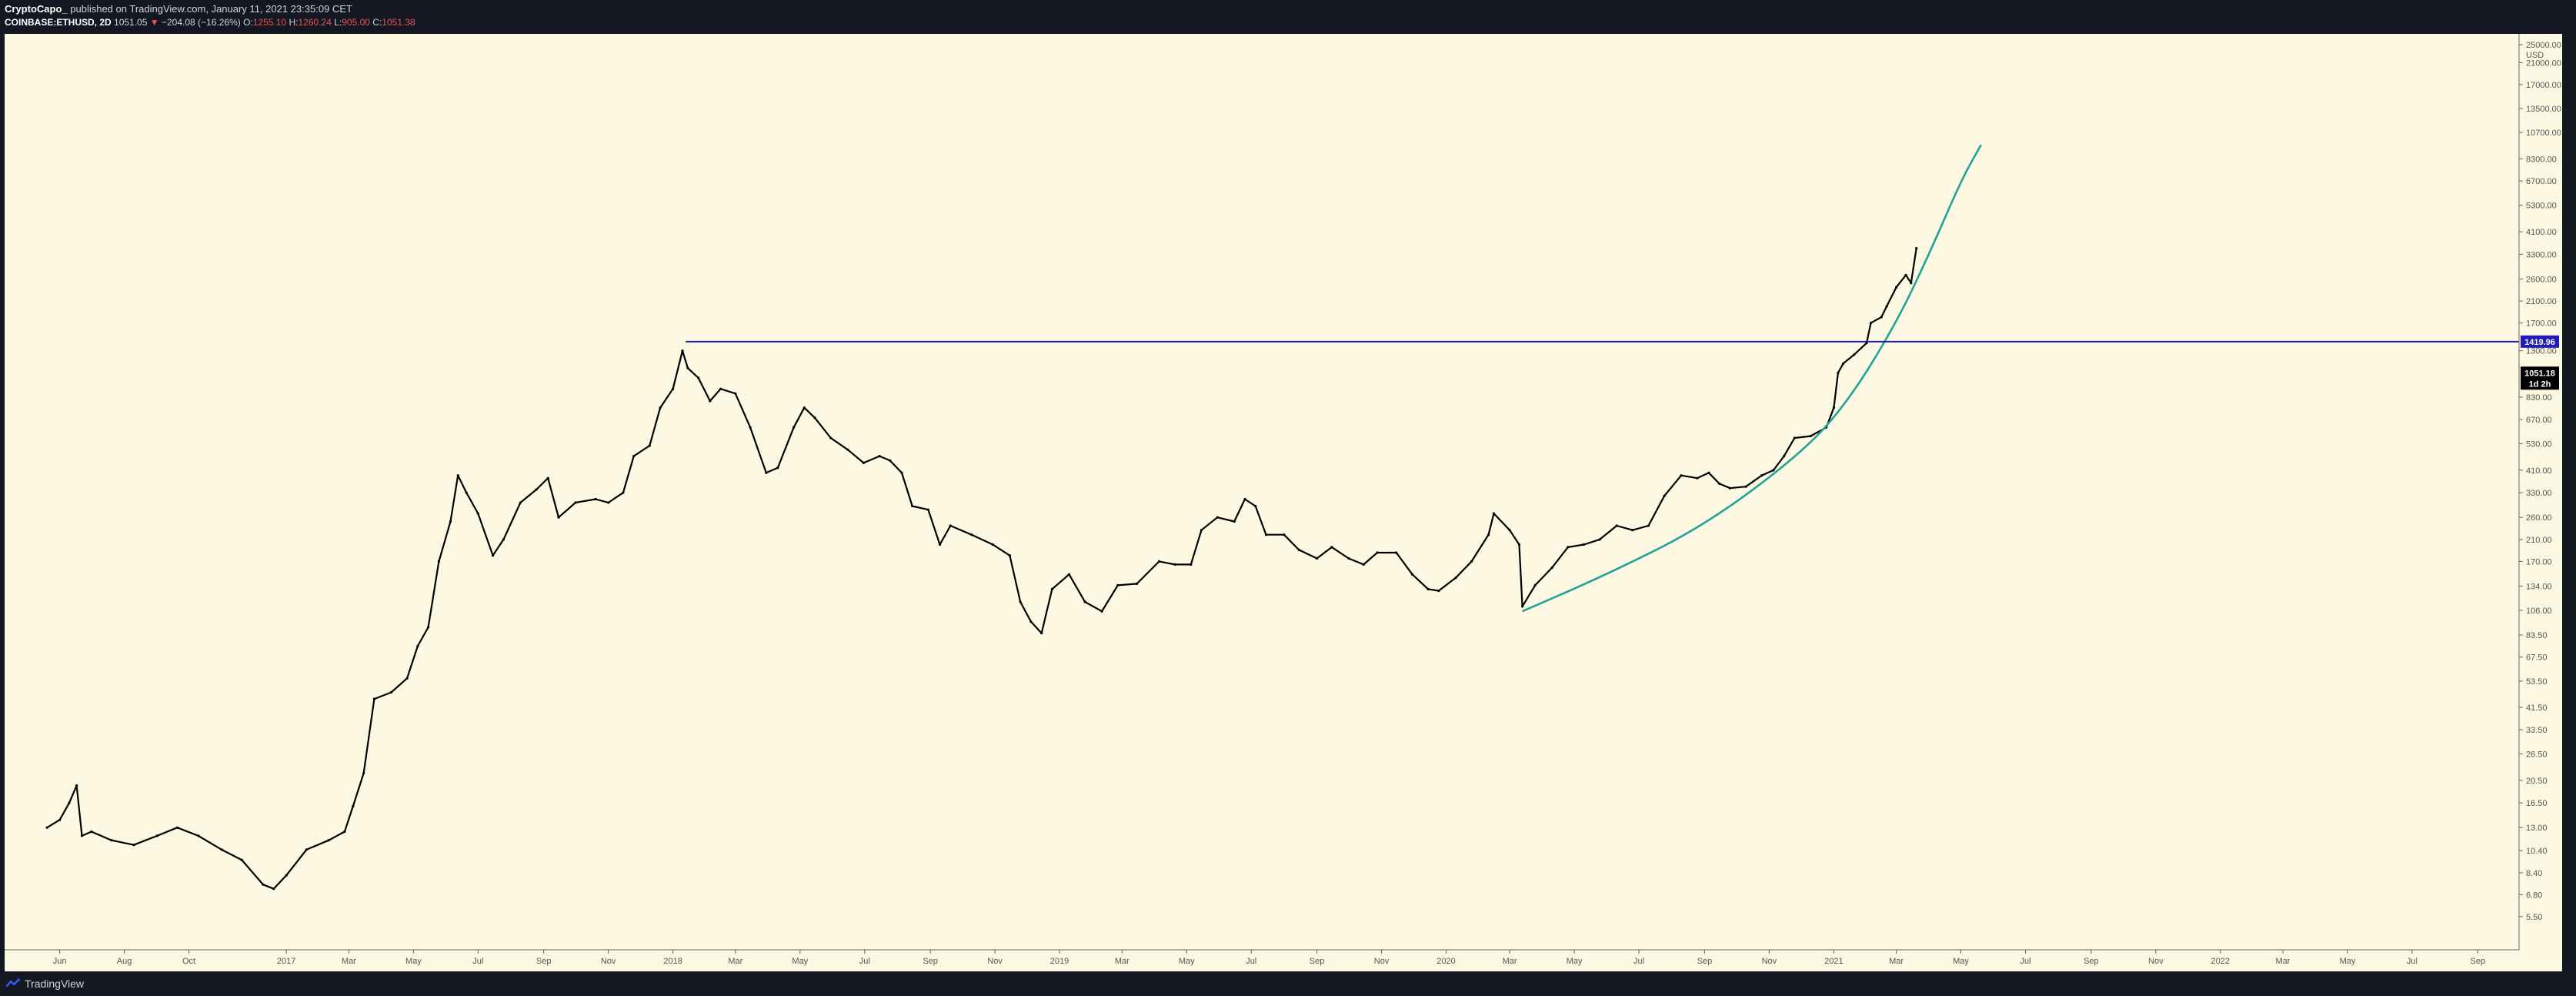 The image size is (2576, 996). Describe the element at coordinates (2543, 109) in the screenshot. I see `price-tick-label: 13500.00` at that location.